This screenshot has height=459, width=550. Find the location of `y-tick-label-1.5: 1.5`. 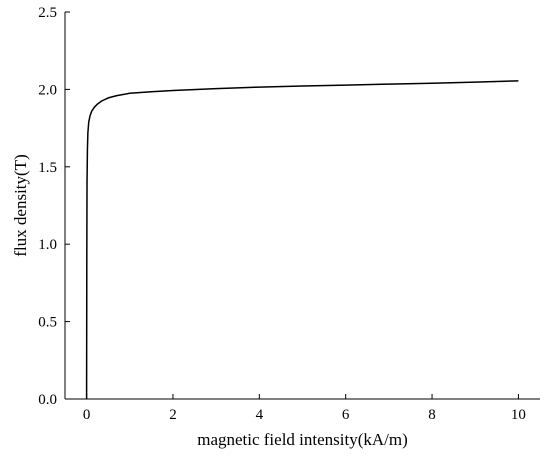

y-tick-label-1.5: 1.5 is located at coordinates (47, 168).